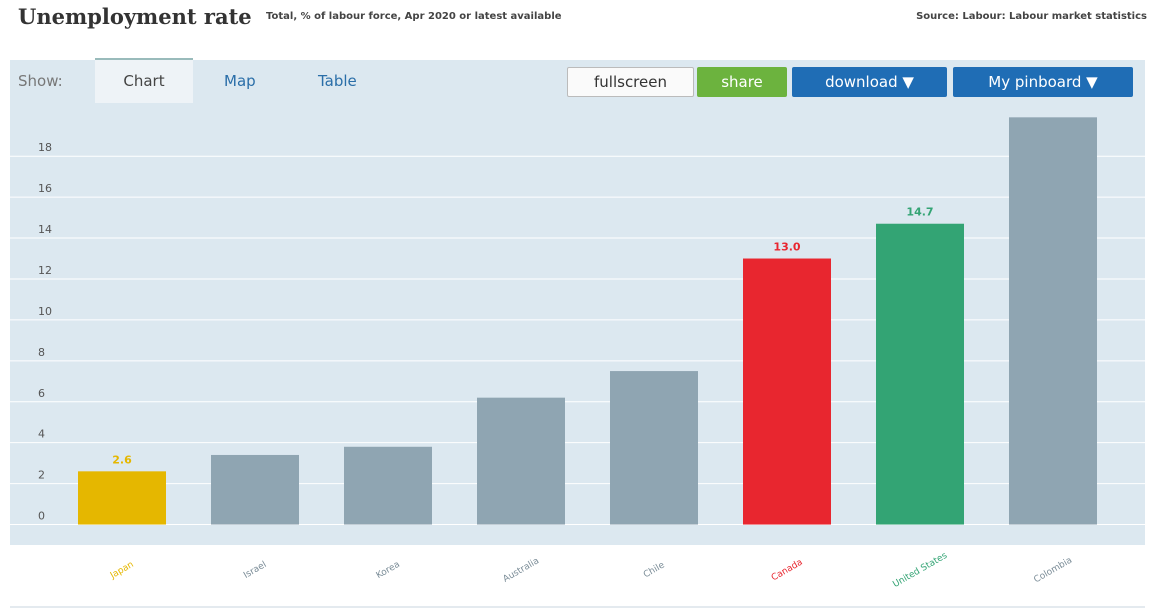  I want to click on tab: Table, so click(337, 81).